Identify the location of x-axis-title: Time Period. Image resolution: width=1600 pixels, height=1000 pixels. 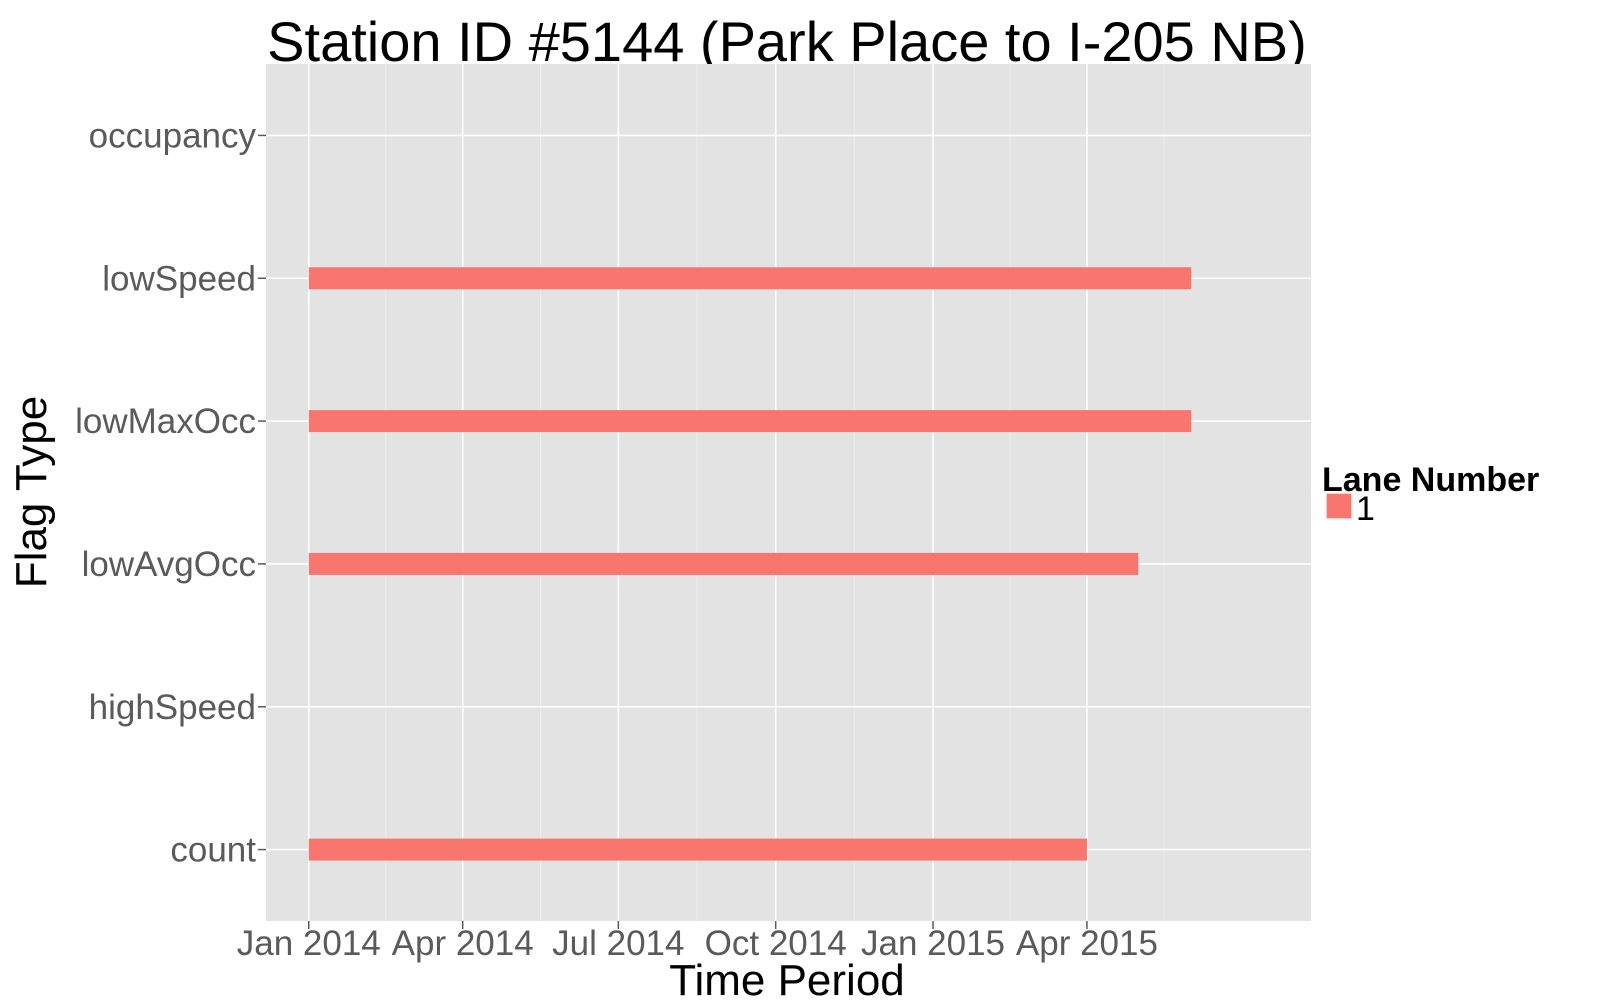
(787, 978).